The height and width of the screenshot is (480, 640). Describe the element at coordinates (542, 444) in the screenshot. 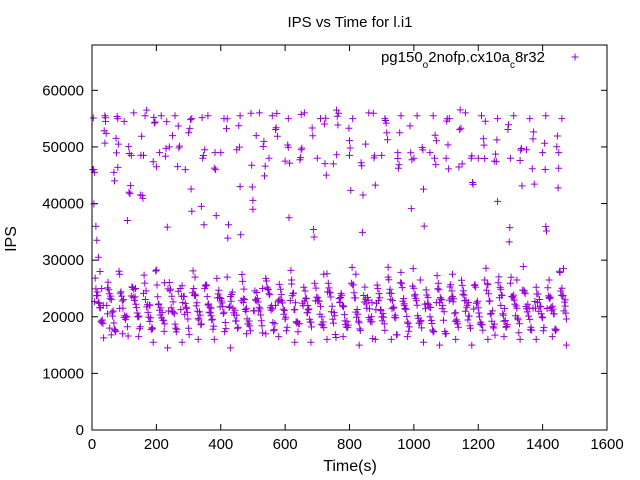

I see `x-tick-label: 1400` at that location.